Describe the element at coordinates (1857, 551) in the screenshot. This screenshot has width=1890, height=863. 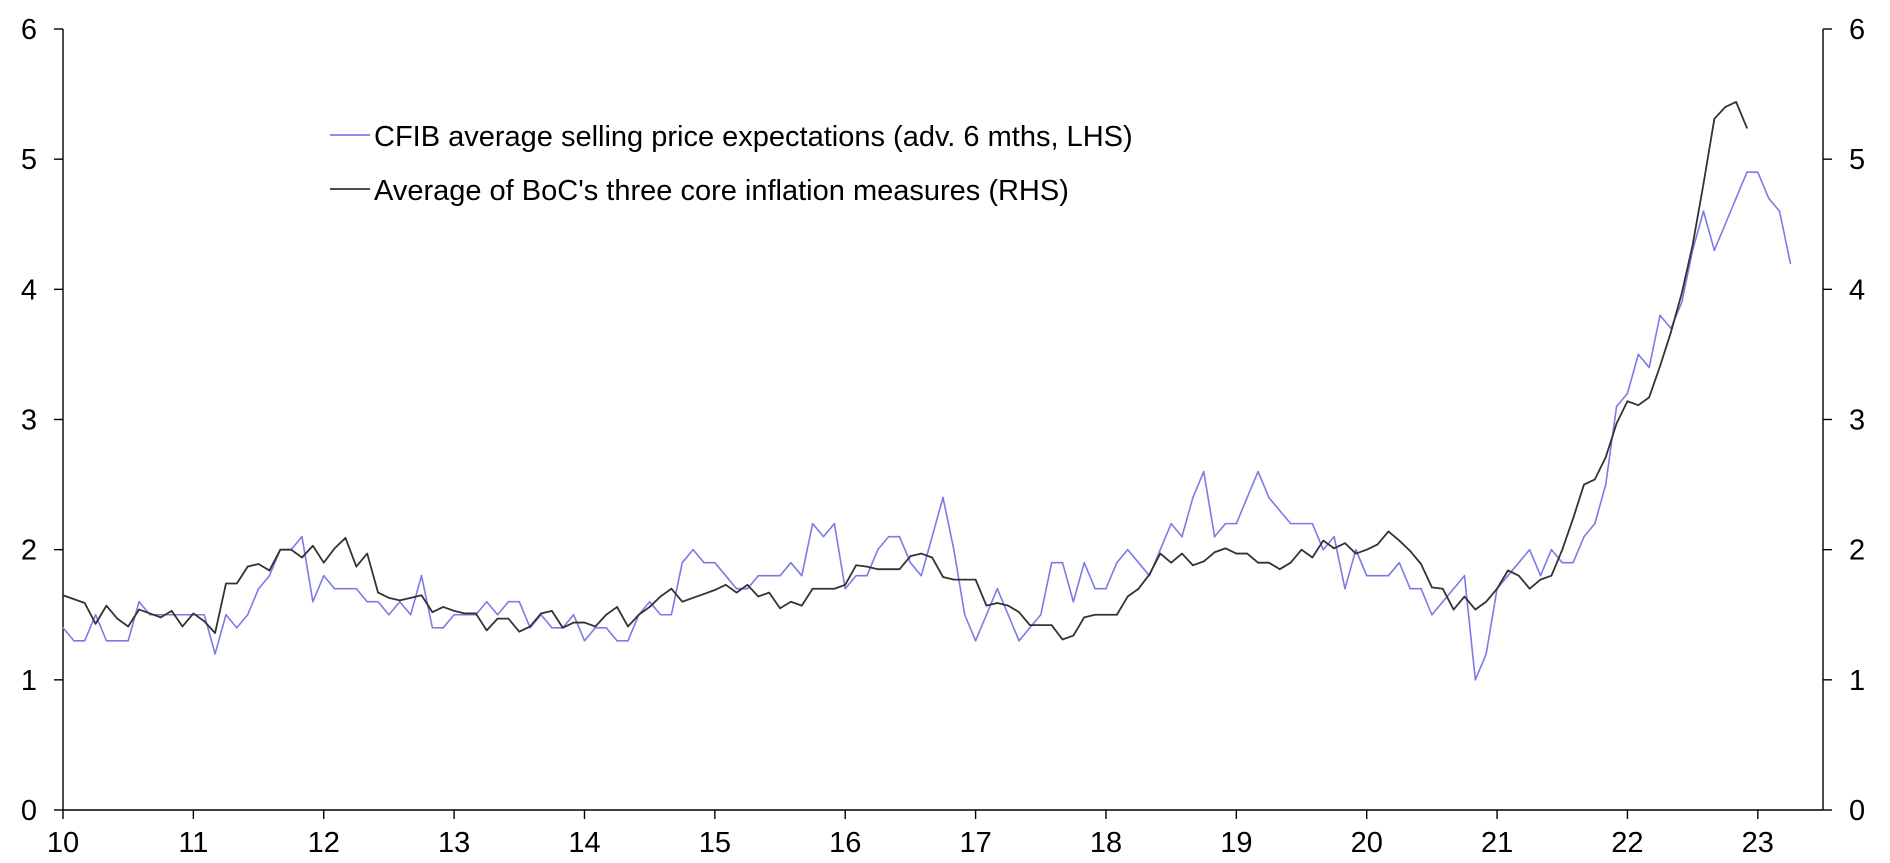
I see `right-y-tick-label: 2` at that location.